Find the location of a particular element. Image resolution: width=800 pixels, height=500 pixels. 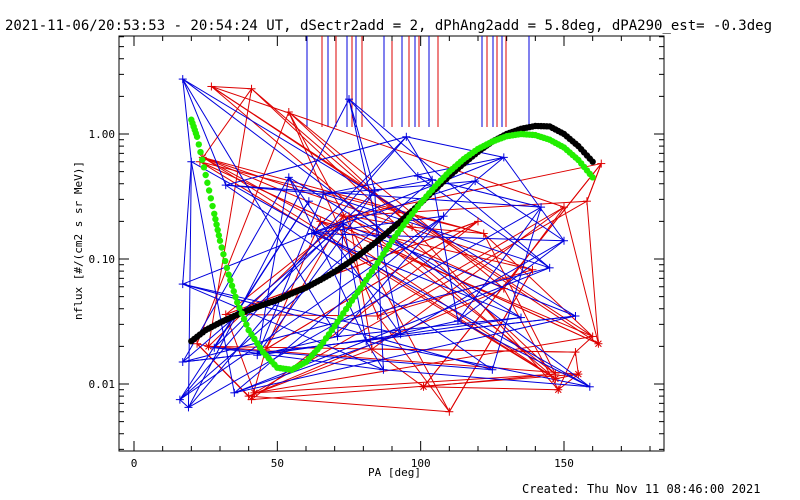

x-tick-label: 100 is located at coordinates (421, 463).